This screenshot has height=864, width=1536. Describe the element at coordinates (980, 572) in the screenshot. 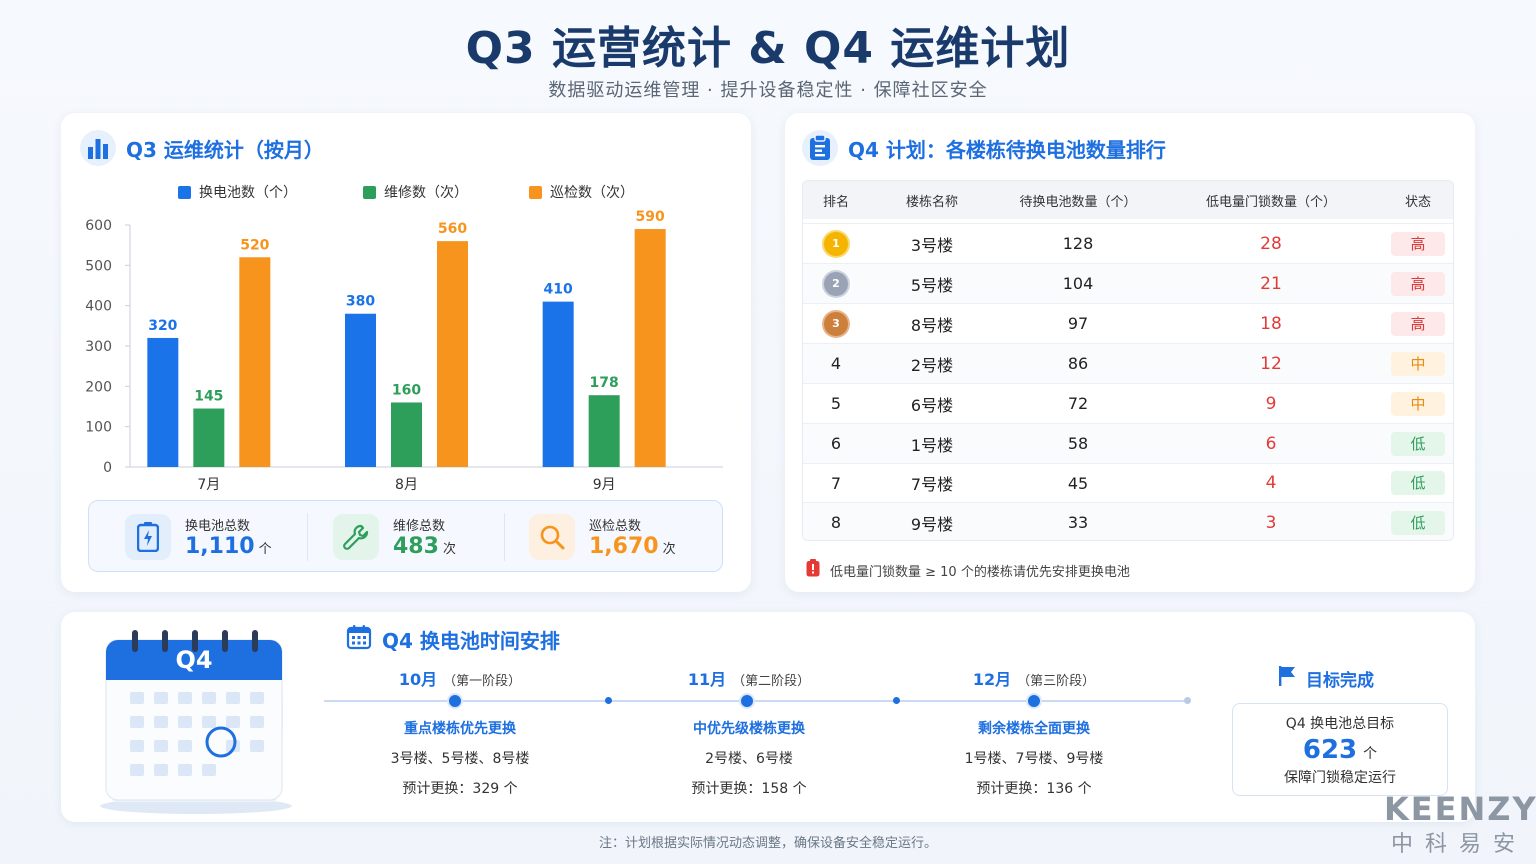

I see `note-text: 低电量门锁数量 ≥ 10 个的楼栋请优先安排更换电池` at that location.